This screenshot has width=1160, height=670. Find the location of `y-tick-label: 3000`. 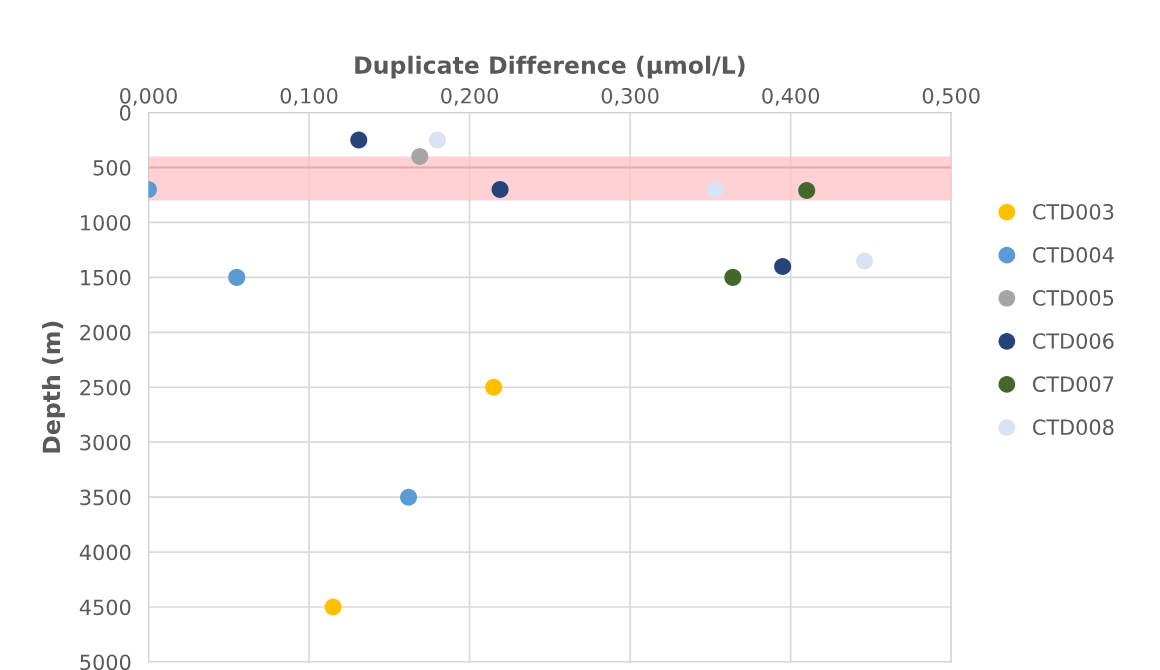

y-tick-label: 3000 is located at coordinates (105, 442).